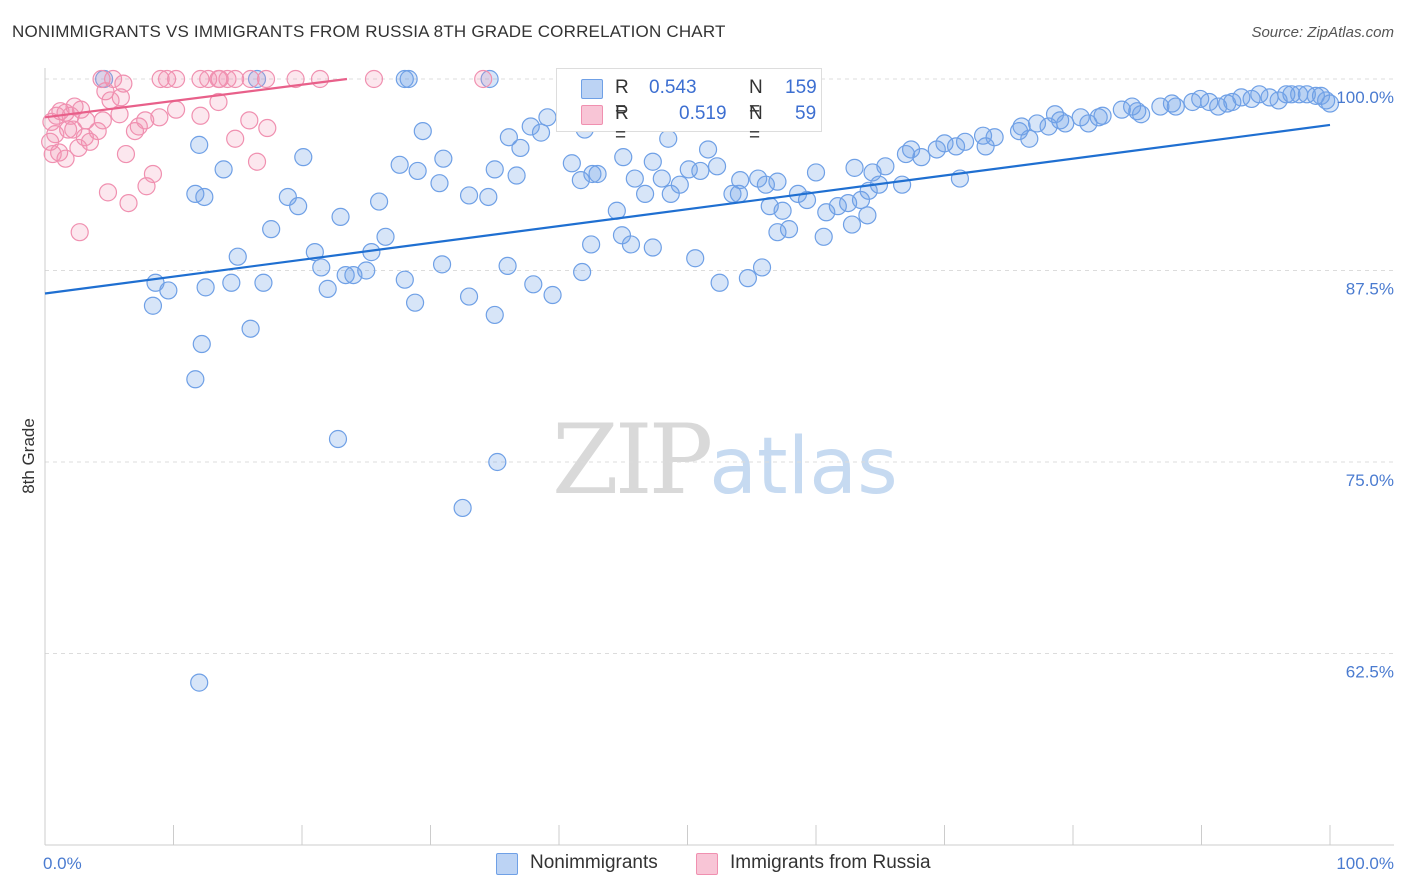 Image resolution: width=1406 pixels, height=892 pixels. I want to click on watermark-atlas: atlas, so click(803, 467).